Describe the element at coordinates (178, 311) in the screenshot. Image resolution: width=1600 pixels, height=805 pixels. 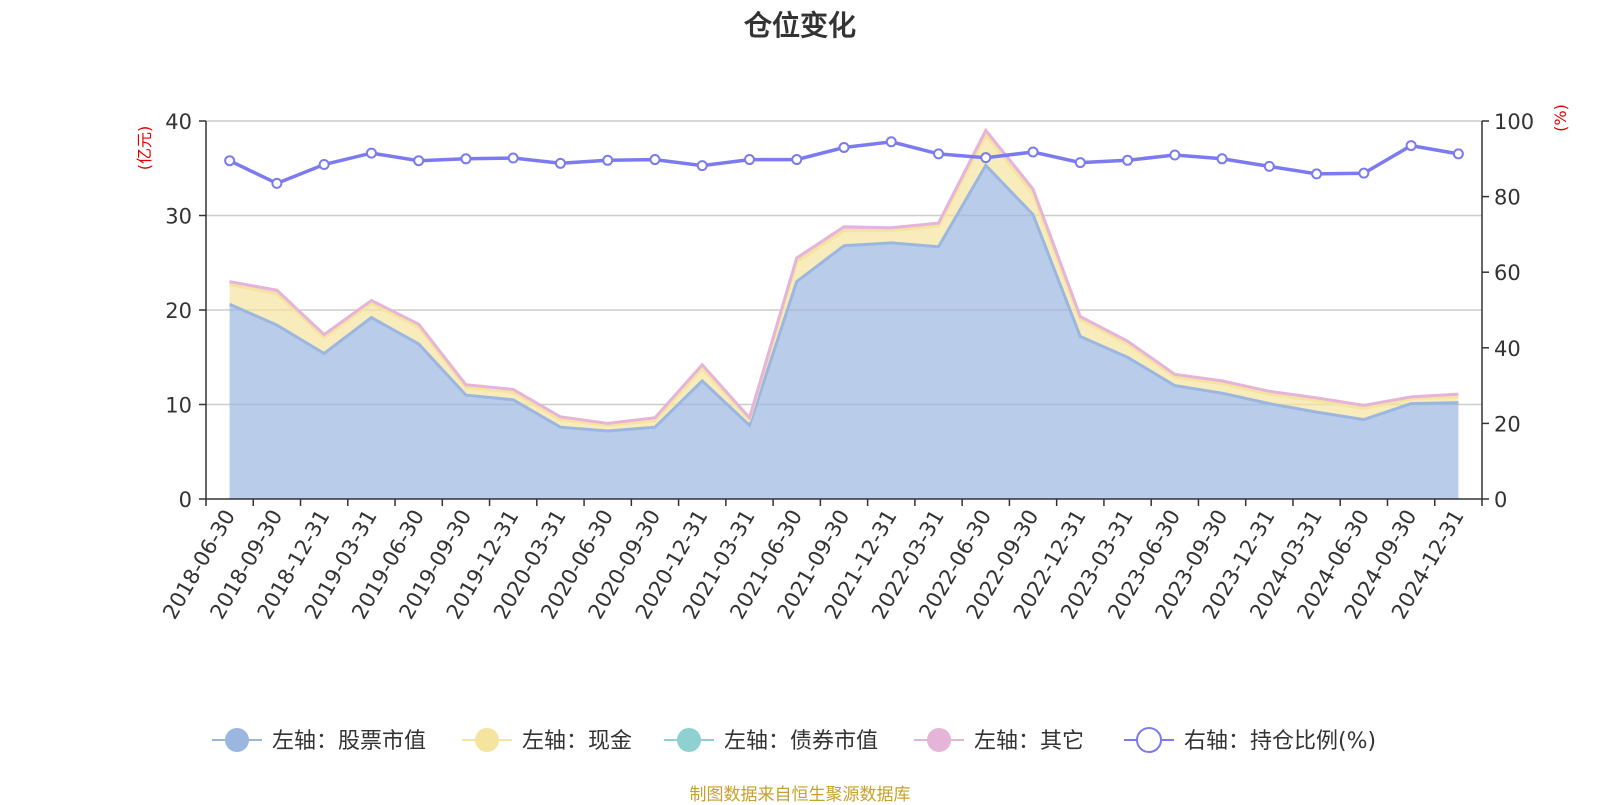
I see `left-axis-tick-label: 20` at that location.